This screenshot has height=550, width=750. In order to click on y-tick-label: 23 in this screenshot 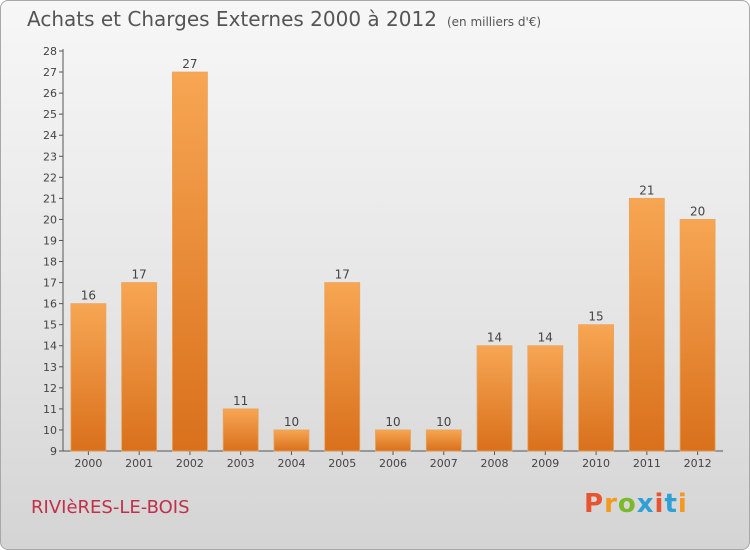, I will do `click(50, 156)`.